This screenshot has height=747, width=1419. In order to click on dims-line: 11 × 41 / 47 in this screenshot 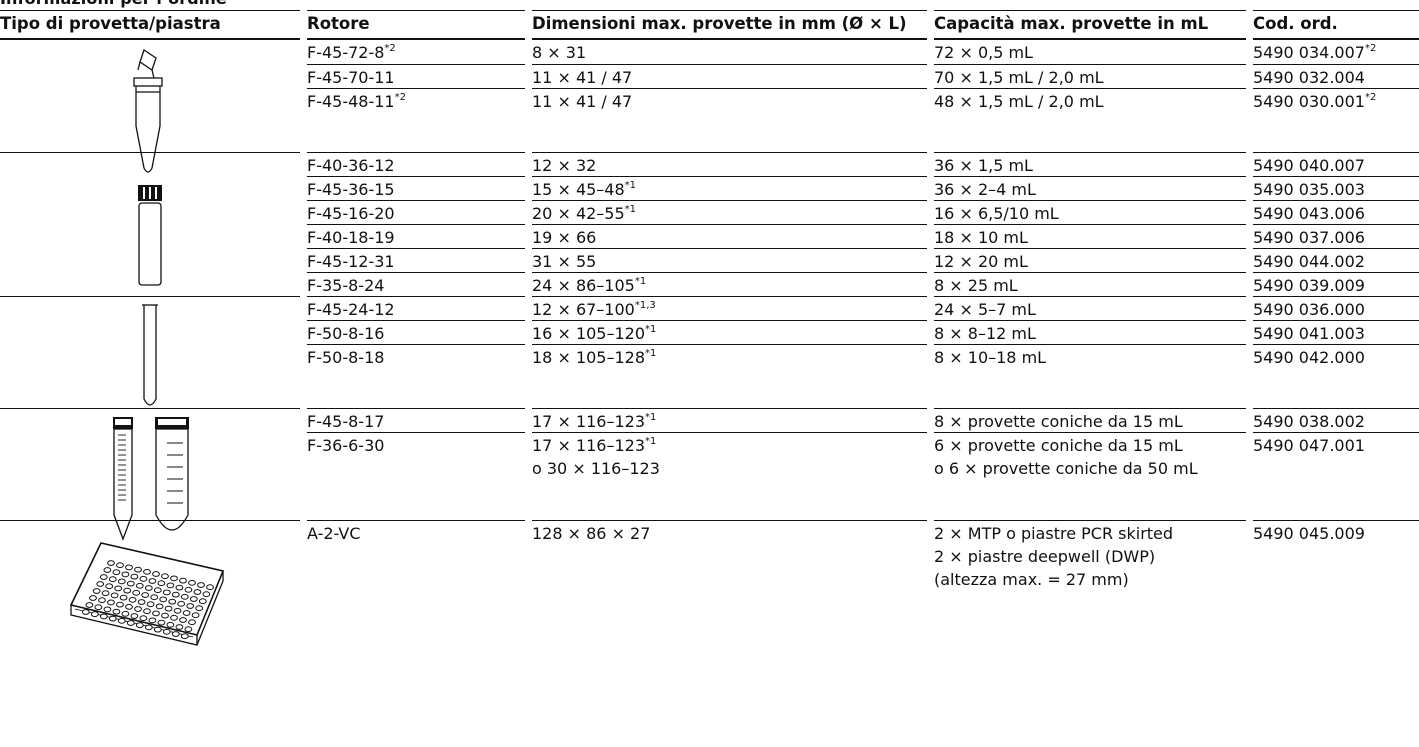, I will do `click(729, 77)`.